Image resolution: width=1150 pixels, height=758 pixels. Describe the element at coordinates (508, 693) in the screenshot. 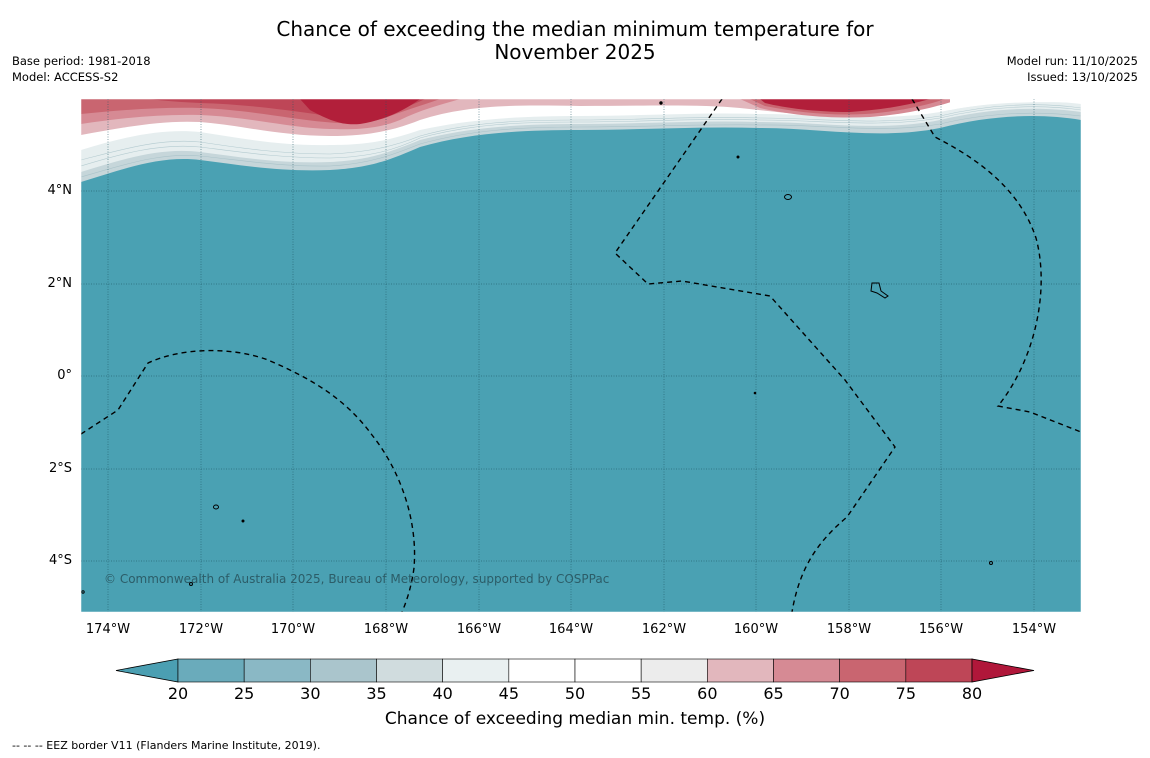

I see `colorbar-tick-label: 45` at that location.